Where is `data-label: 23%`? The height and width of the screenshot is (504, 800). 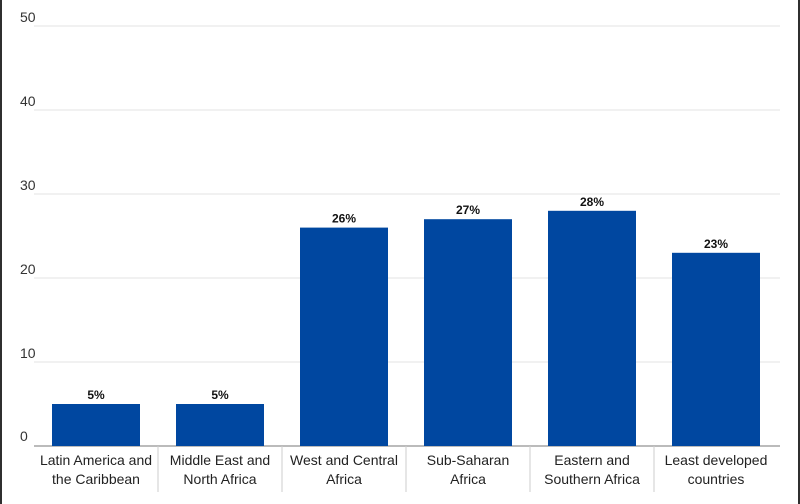
data-label: 23% is located at coordinates (716, 244).